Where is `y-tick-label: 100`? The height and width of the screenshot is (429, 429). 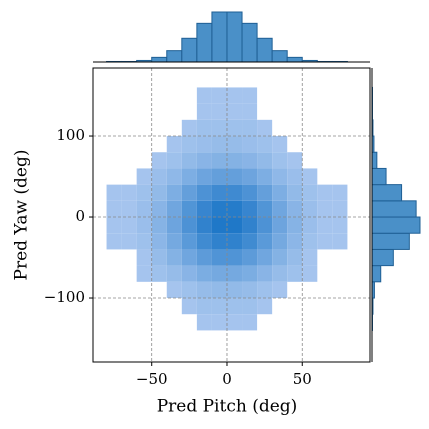
y-tick-label: 100 is located at coordinates (70, 135).